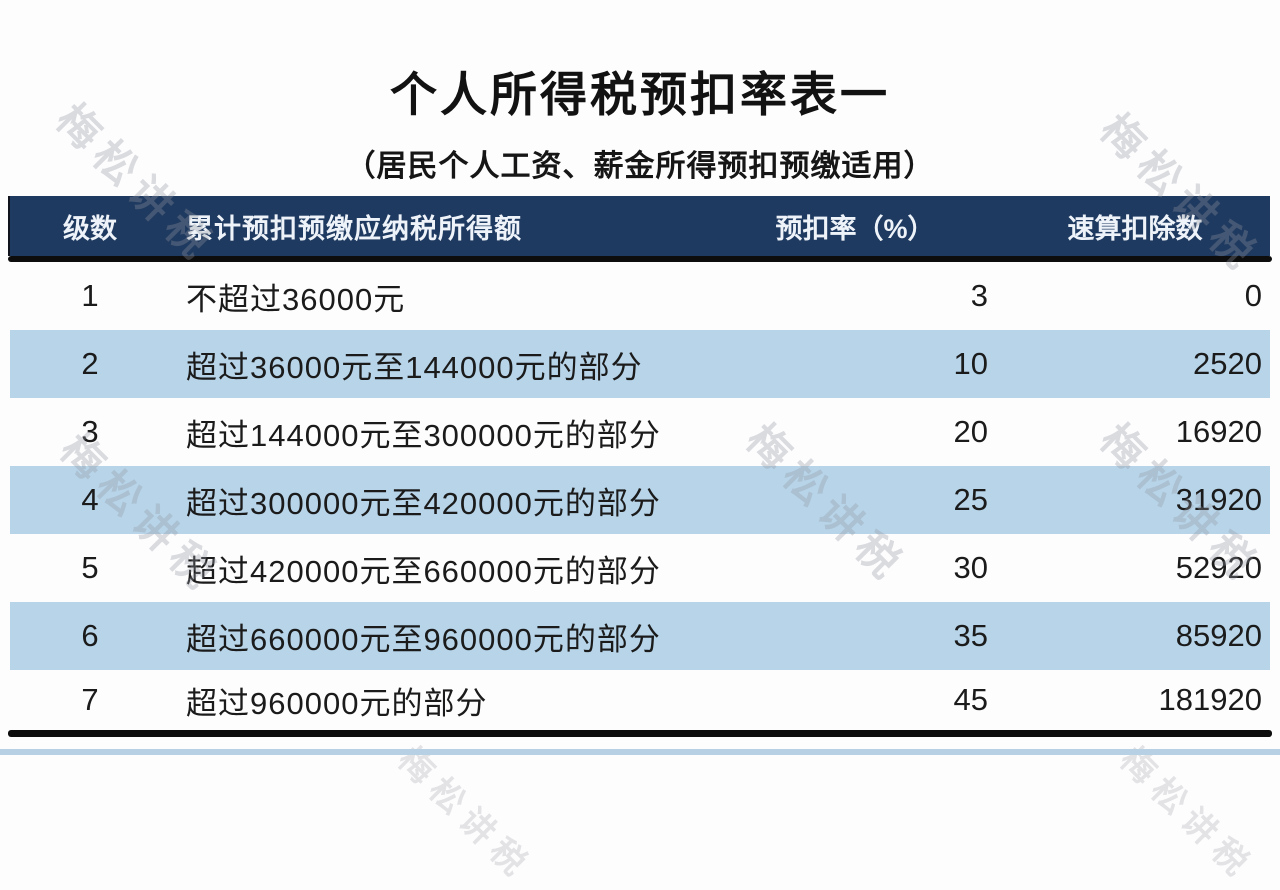  What do you see at coordinates (970, 635) in the screenshot?
I see `cell-rate: 35` at bounding box center [970, 635].